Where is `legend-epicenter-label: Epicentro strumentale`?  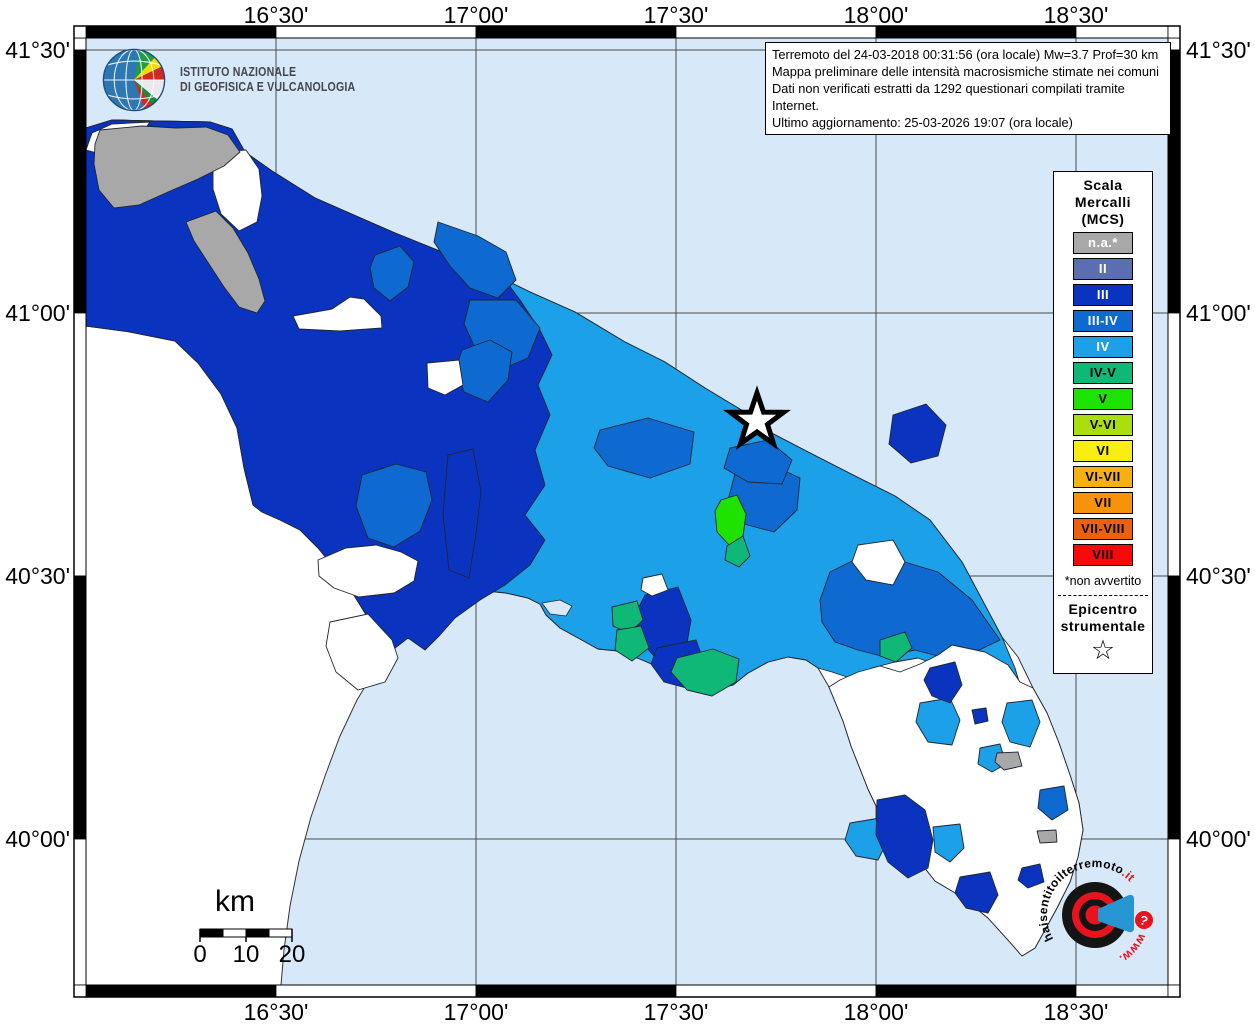
legend-epicenter-label: Epicentro strumentale is located at coordinates (1103, 618).